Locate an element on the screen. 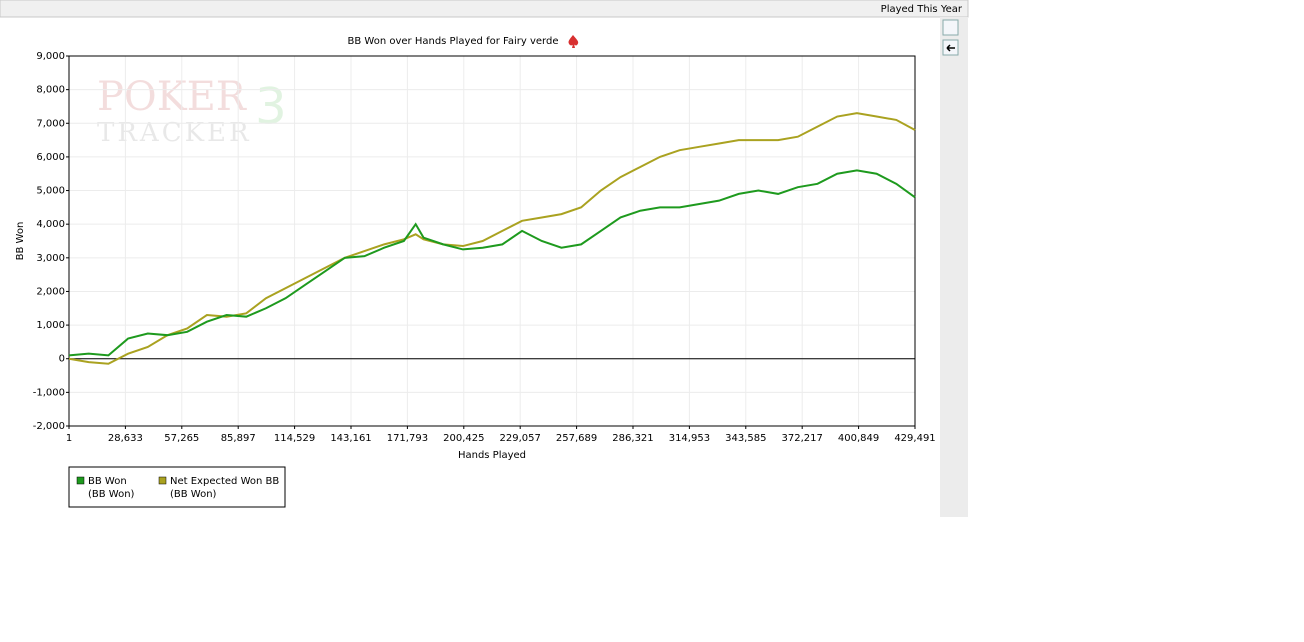 The width and height of the screenshot is (1304, 642). side-panel is located at coordinates (954, 267).